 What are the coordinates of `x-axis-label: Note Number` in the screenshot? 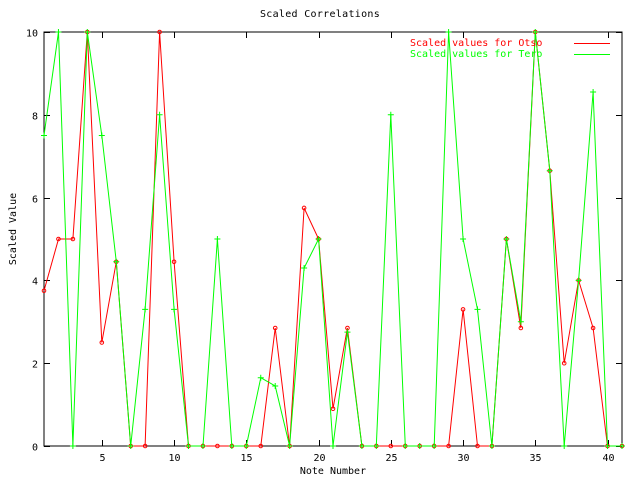 It's located at (333, 471).